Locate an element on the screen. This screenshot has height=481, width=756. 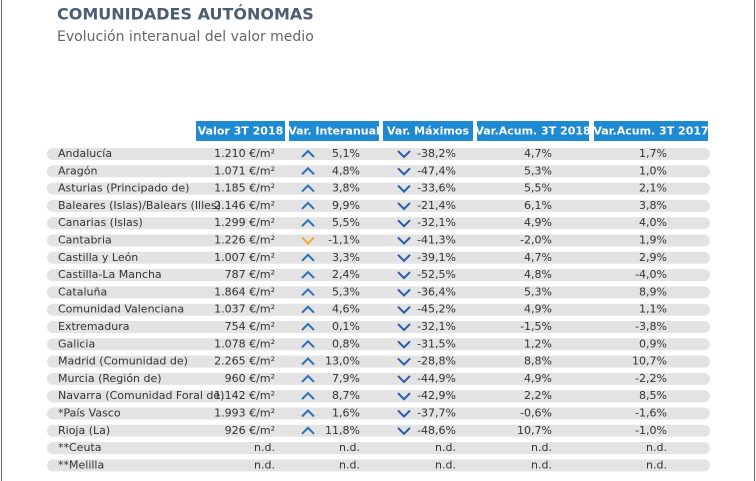
cell: -36,4% is located at coordinates (436, 291).